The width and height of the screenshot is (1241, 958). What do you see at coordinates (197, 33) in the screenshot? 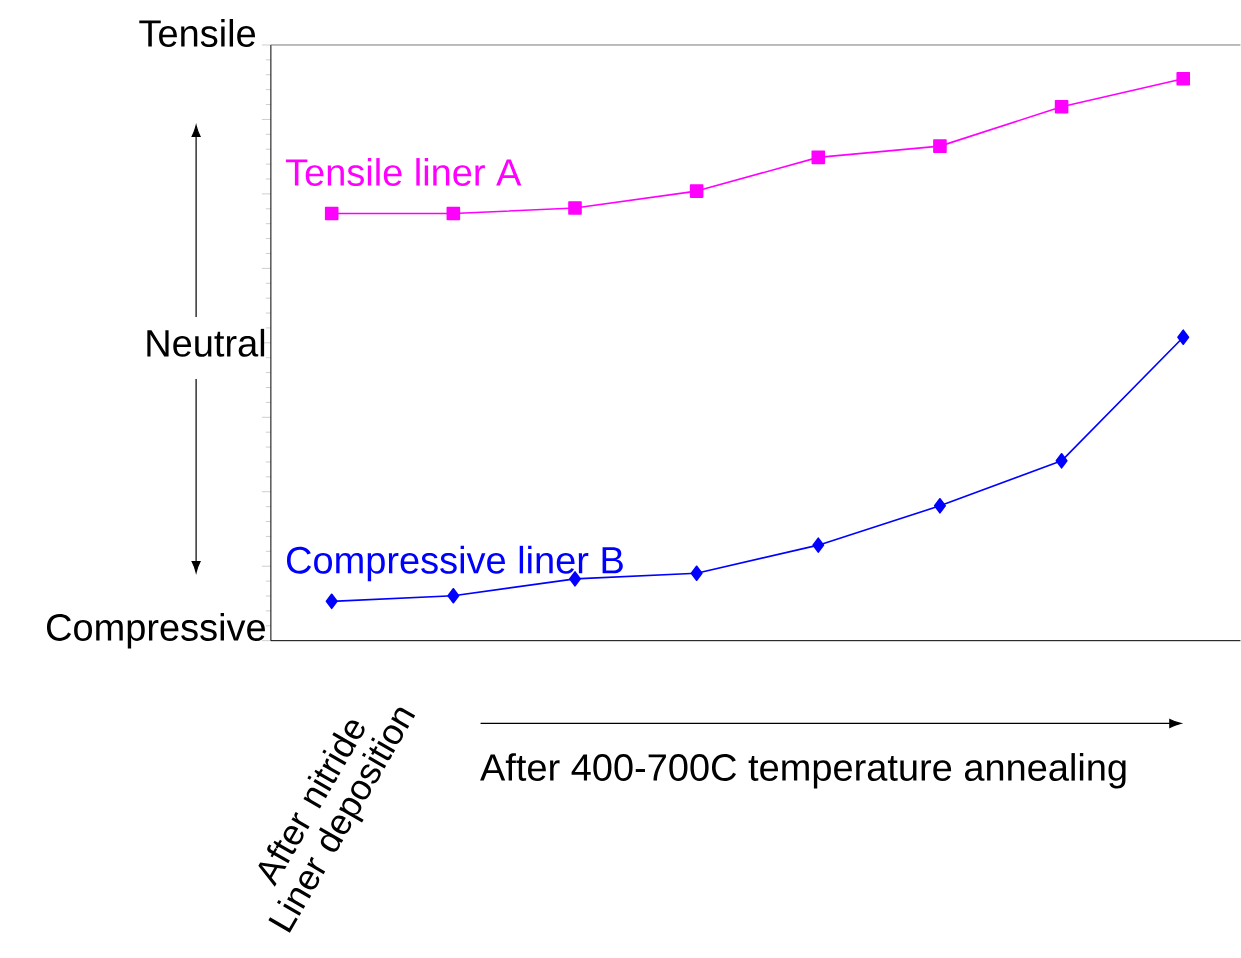
I see `text: Tensile` at bounding box center [197, 33].